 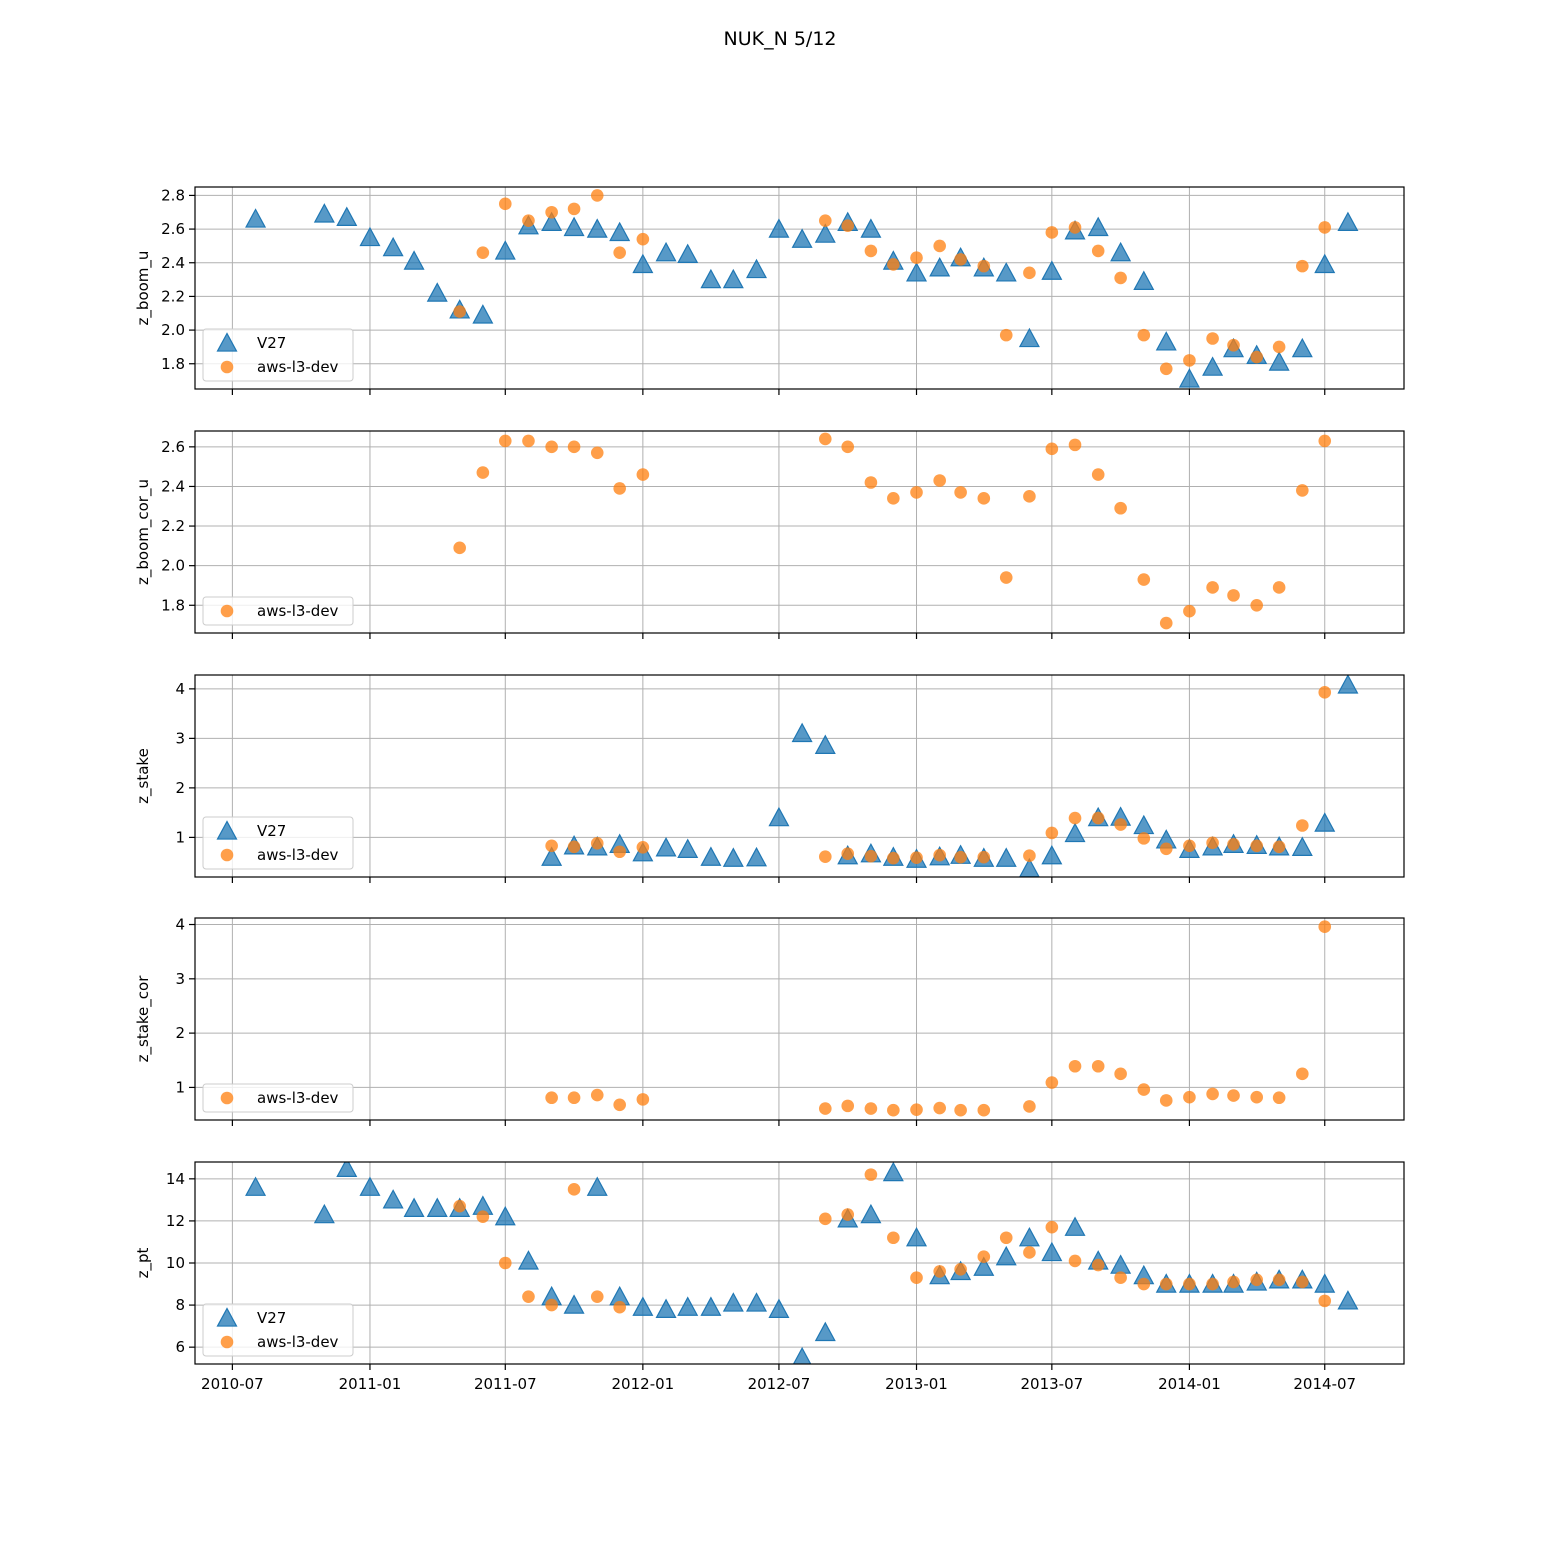 I want to click on y-tick-label: 3, so click(x=180, y=738).